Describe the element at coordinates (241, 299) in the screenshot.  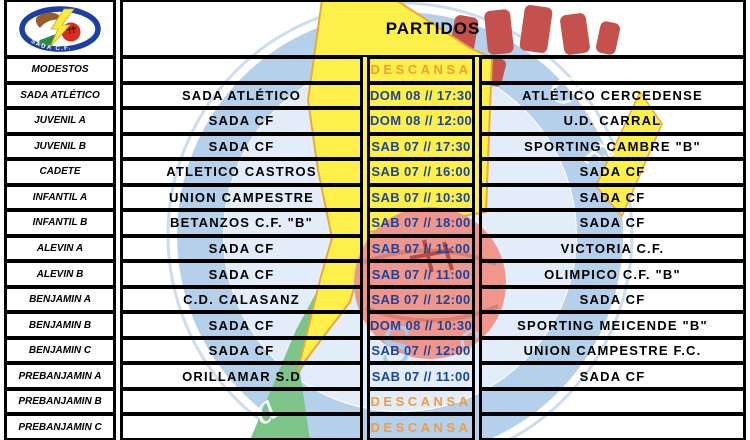
I see `home-team-cell: C.D. CALASANZ` at that location.